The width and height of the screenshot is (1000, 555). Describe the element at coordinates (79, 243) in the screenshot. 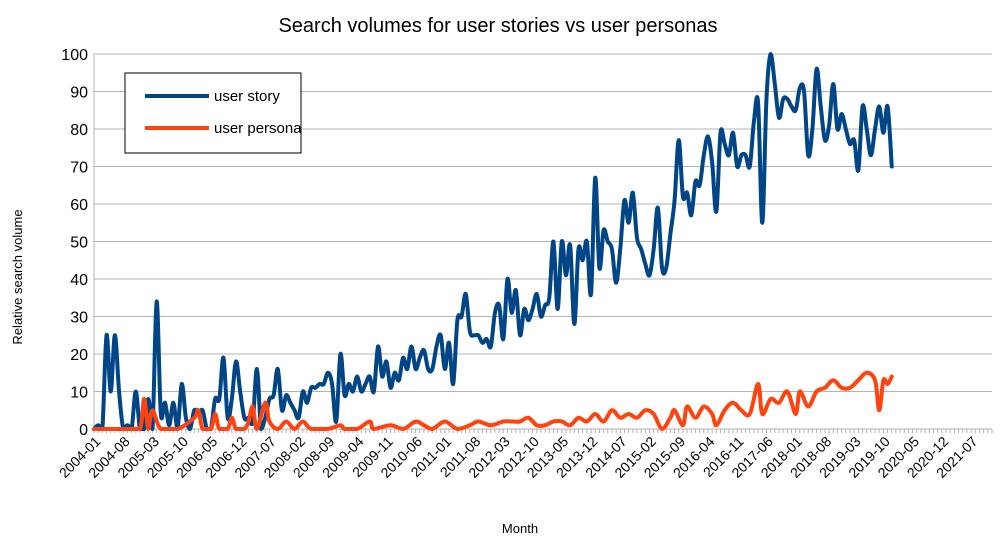

I see `y-tick-label: 50` at that location.